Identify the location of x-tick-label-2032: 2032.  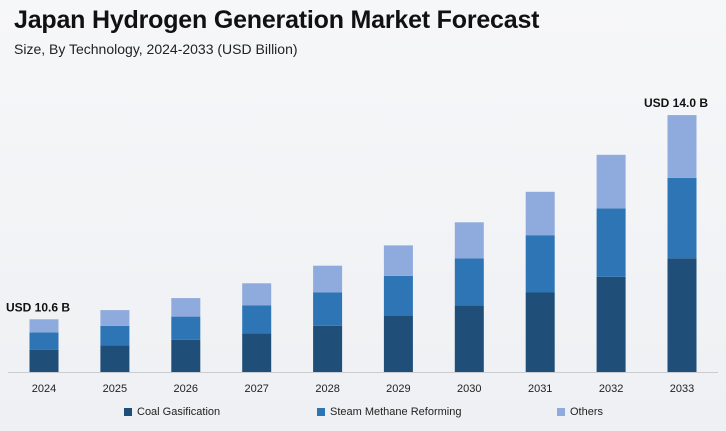
(611, 389).